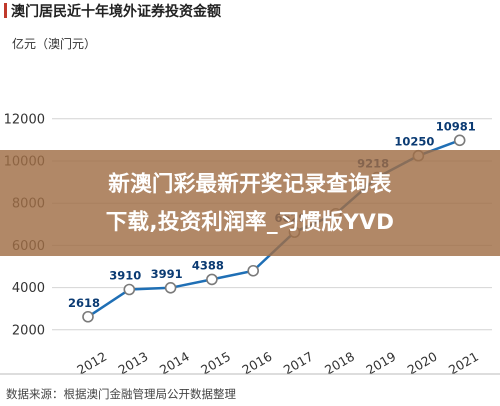  I want to click on data-point-2014, so click(170, 287).